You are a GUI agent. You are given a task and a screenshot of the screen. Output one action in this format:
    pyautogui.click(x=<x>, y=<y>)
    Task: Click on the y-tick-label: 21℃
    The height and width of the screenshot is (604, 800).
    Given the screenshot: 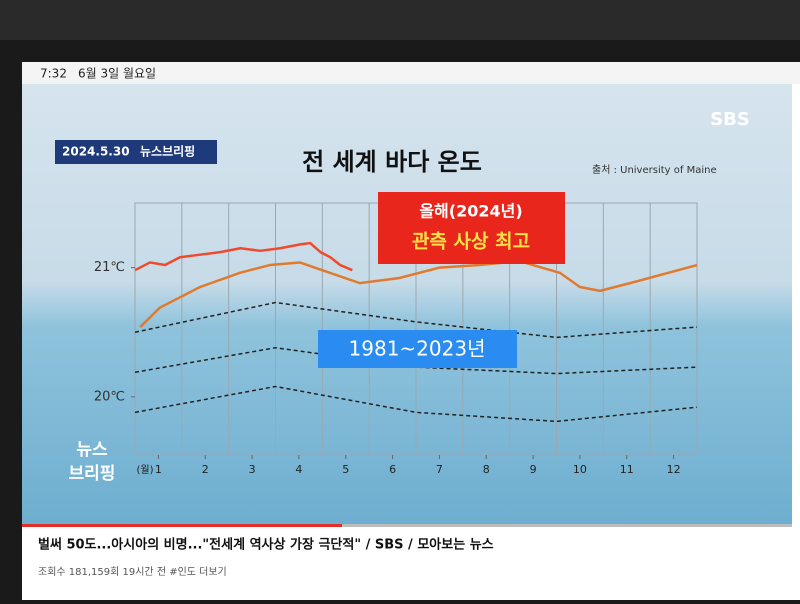 What is the action you would take?
    pyautogui.click(x=109, y=267)
    